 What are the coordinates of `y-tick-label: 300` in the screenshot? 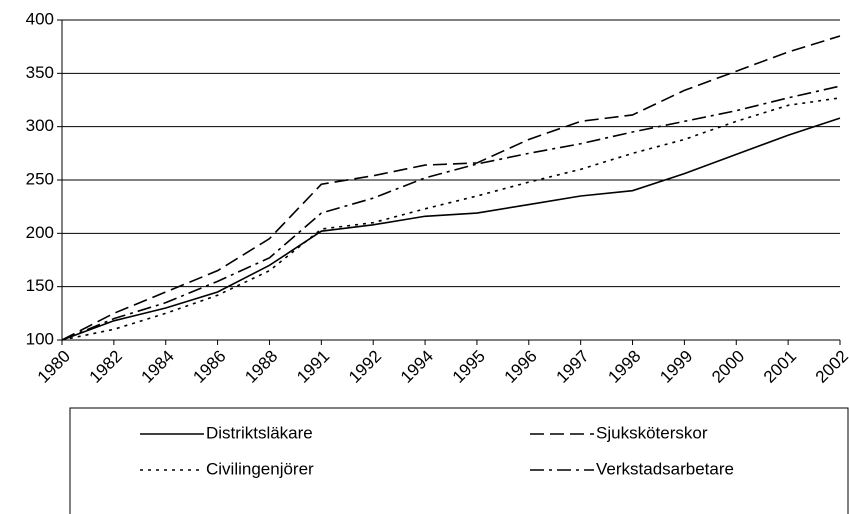 It's located at (40, 125).